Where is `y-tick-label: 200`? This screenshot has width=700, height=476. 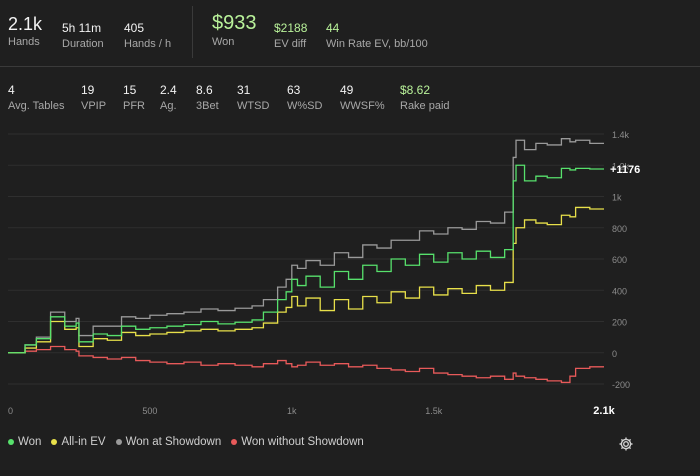 y-tick-label: 200 is located at coordinates (619, 323).